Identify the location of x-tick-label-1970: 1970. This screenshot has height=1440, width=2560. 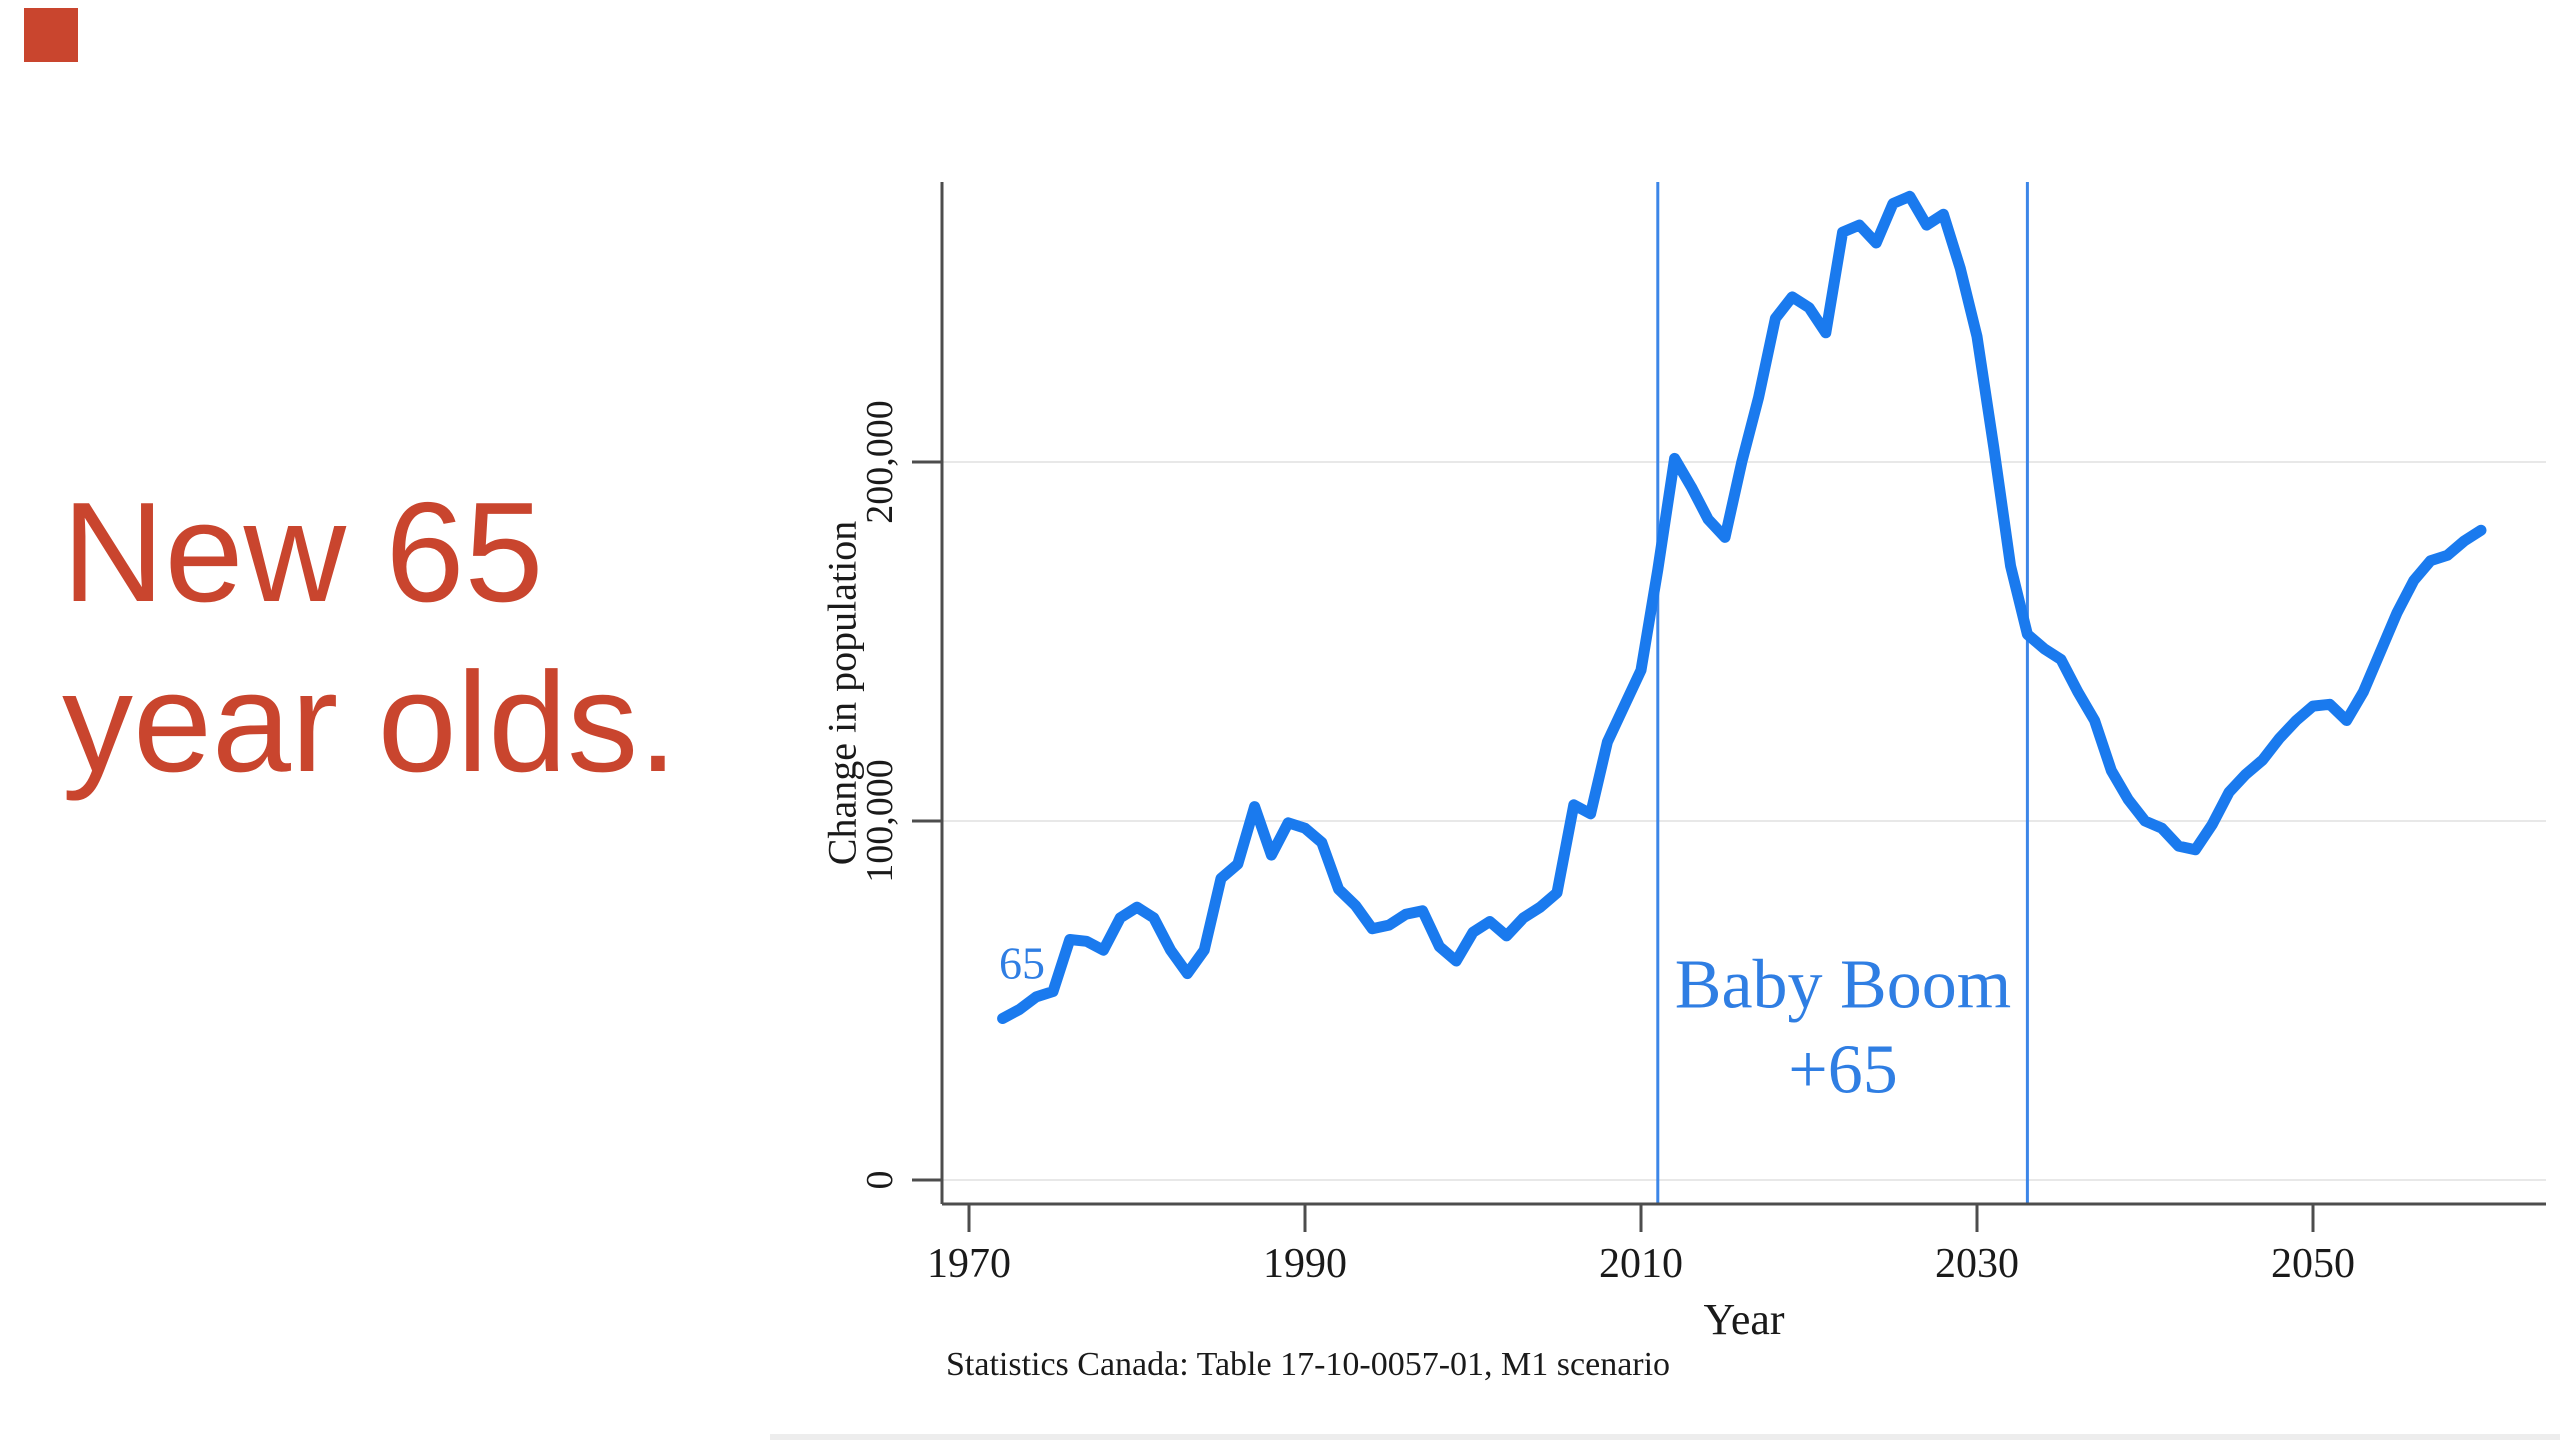
(969, 1264).